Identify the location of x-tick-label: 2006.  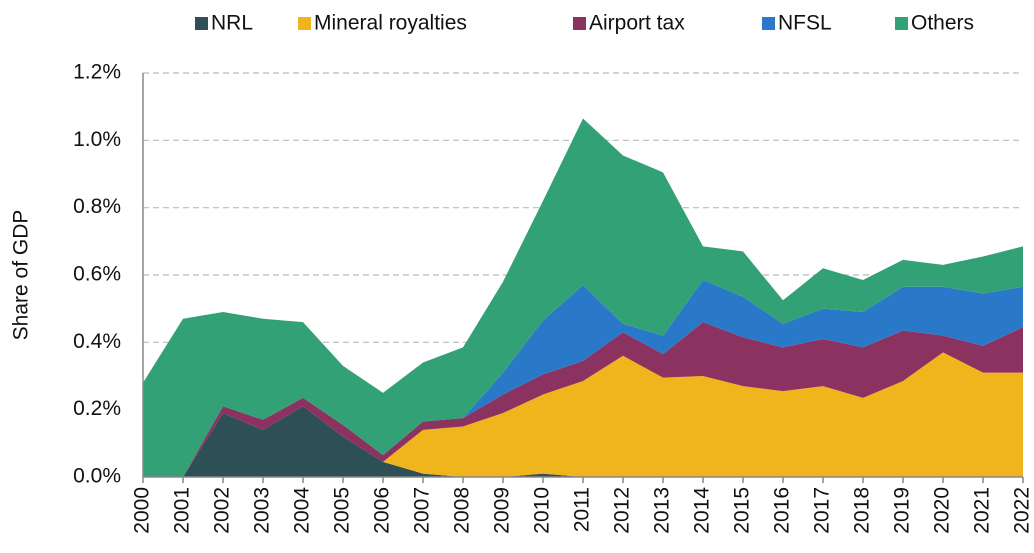
(382, 510).